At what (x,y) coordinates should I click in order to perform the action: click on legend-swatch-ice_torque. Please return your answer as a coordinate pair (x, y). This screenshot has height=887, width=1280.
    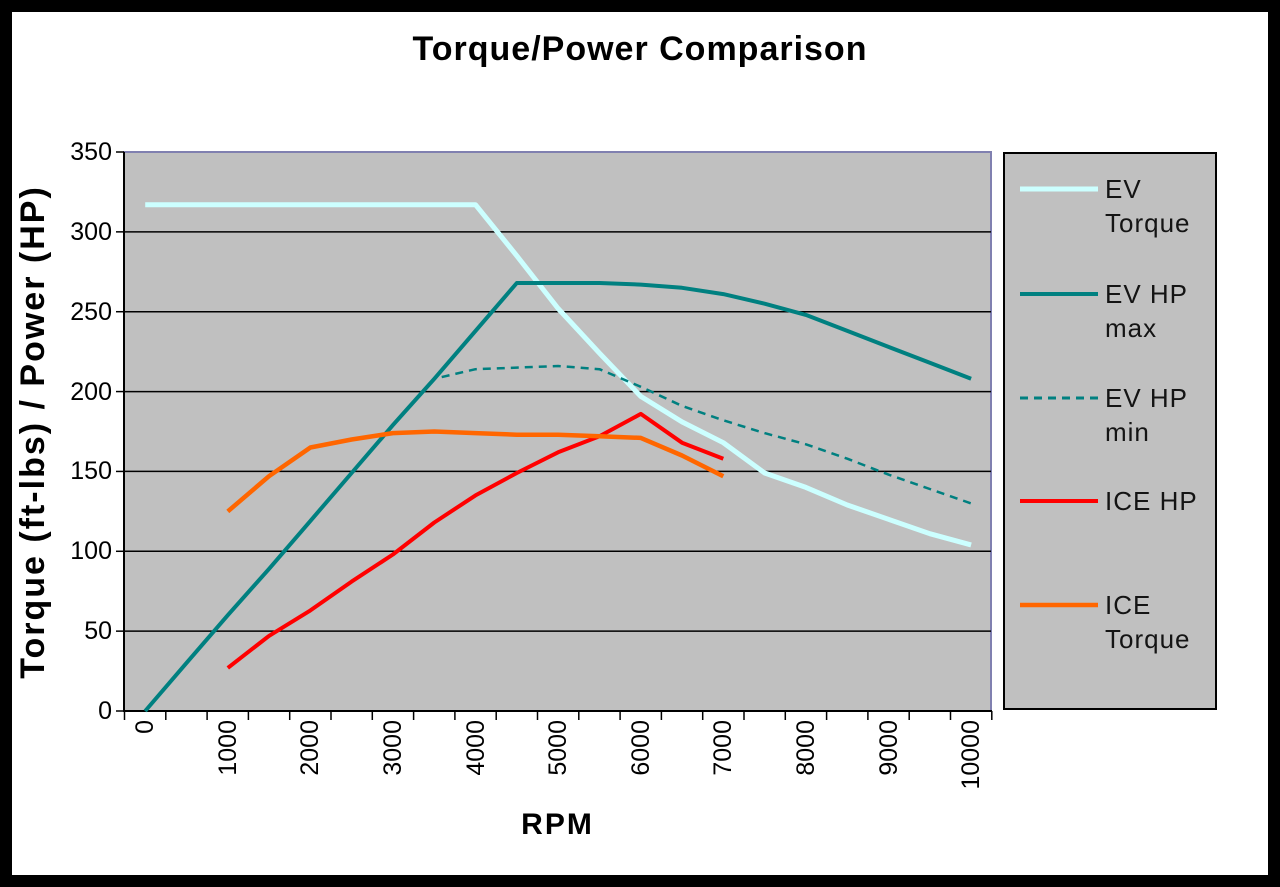
    Looking at the image, I should click on (1059, 605).